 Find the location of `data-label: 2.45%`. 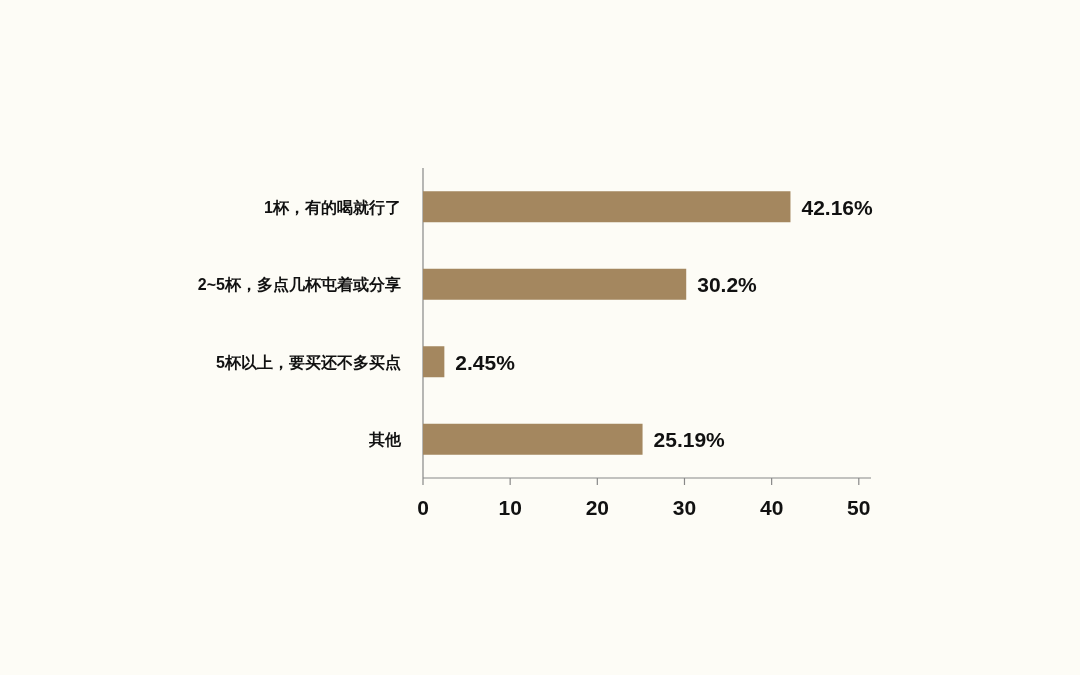

data-label: 2.45% is located at coordinates (485, 362).